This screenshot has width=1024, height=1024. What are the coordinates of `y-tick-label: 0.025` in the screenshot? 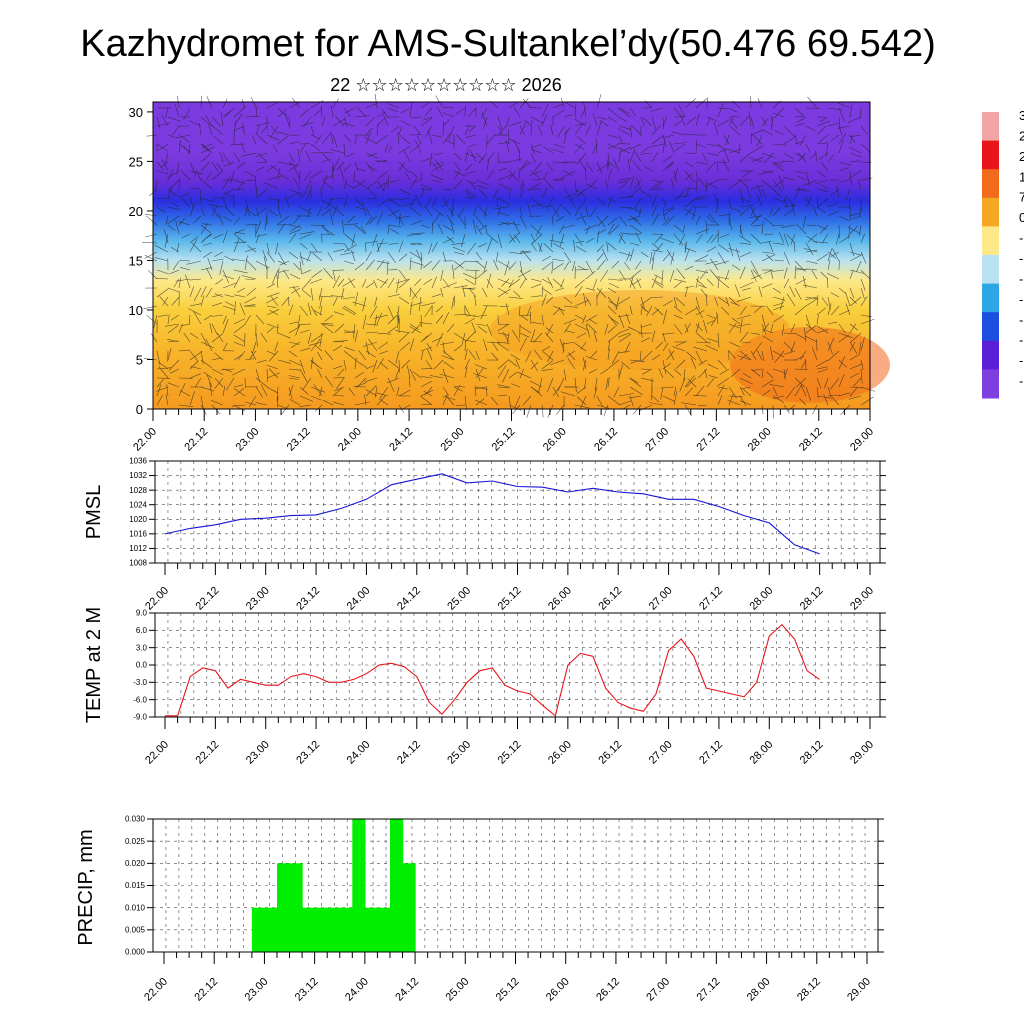 It's located at (135, 841).